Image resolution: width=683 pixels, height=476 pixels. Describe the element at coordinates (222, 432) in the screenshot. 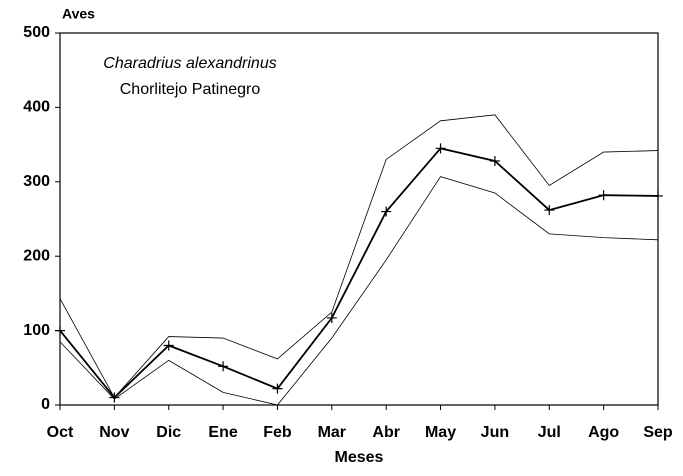

I see `x-tick-label: Ene` at that location.